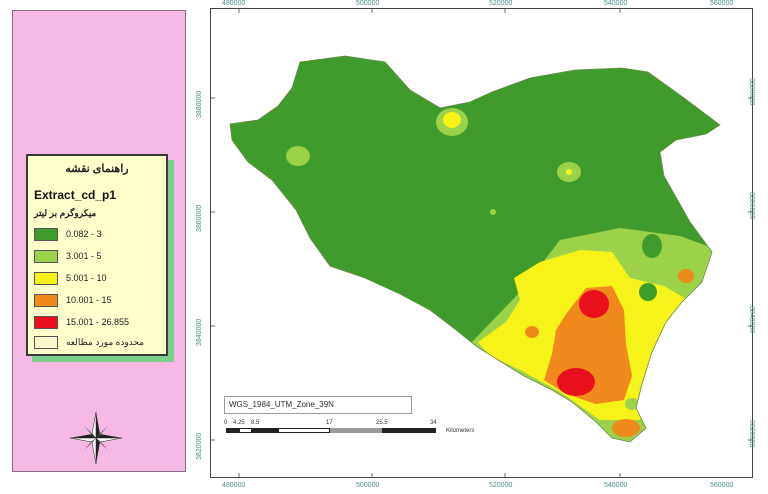 This screenshot has height=494, width=768. Describe the element at coordinates (382, 423) in the screenshot. I see `scale-label: 25.5` at that location.